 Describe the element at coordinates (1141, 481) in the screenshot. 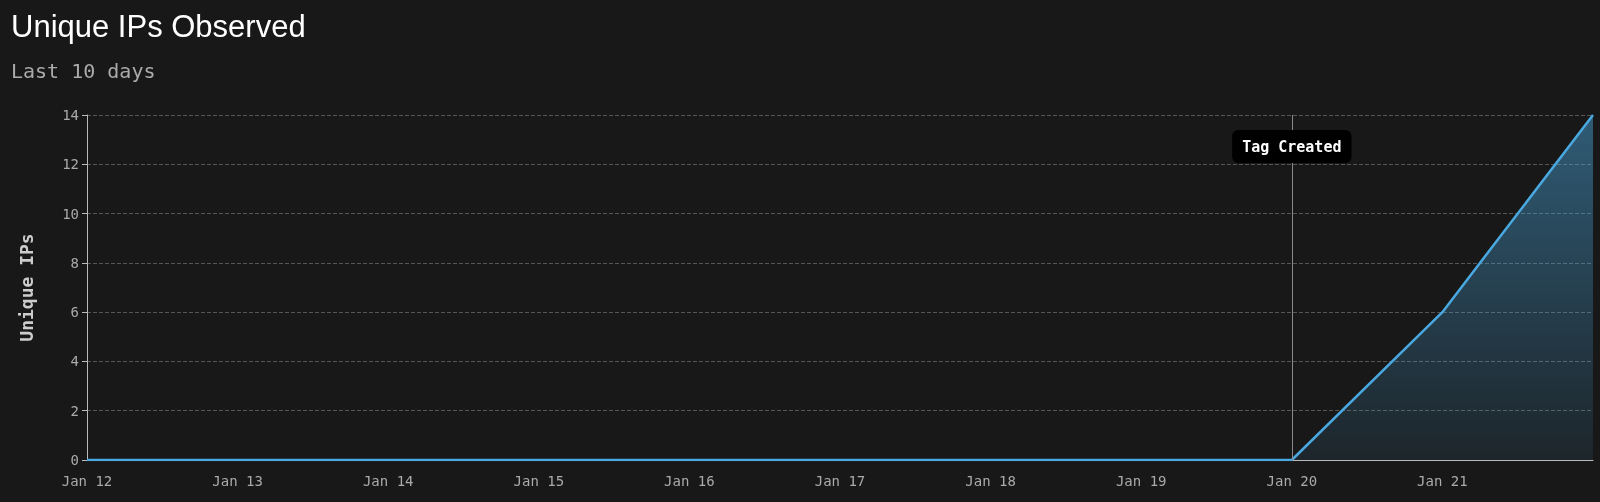

I see `x-tick-label: Jan 19` at that location.